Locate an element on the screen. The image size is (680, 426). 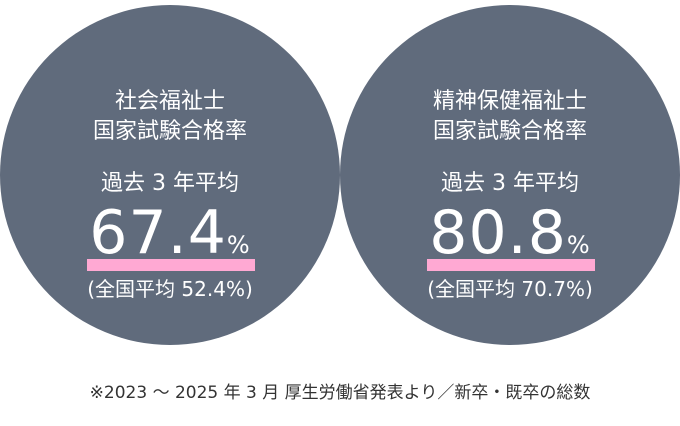
pass-rate: 67.4% is located at coordinates (171, 237).